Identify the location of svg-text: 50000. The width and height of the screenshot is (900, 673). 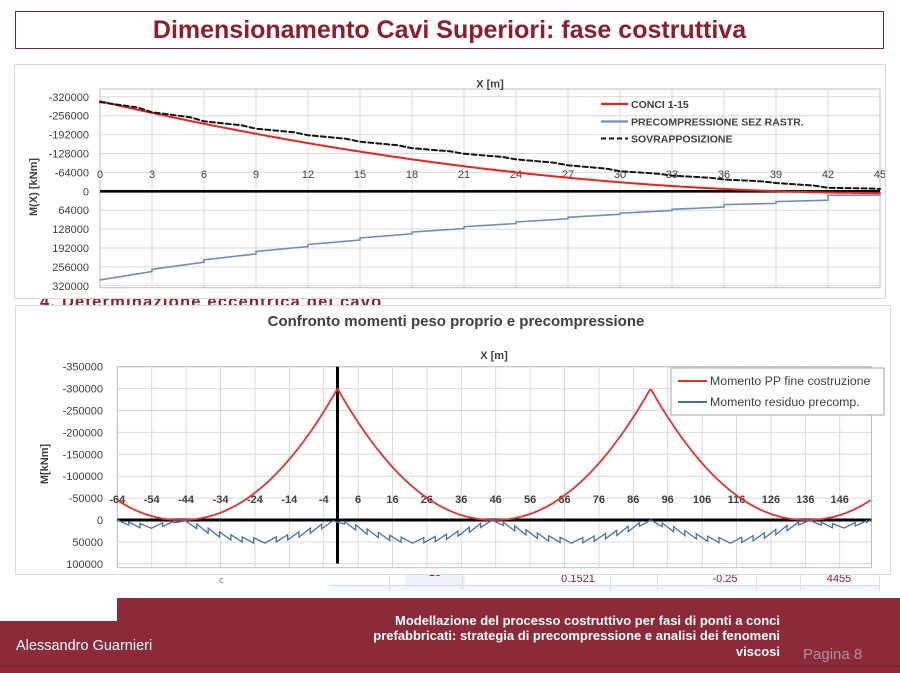
(87, 542).